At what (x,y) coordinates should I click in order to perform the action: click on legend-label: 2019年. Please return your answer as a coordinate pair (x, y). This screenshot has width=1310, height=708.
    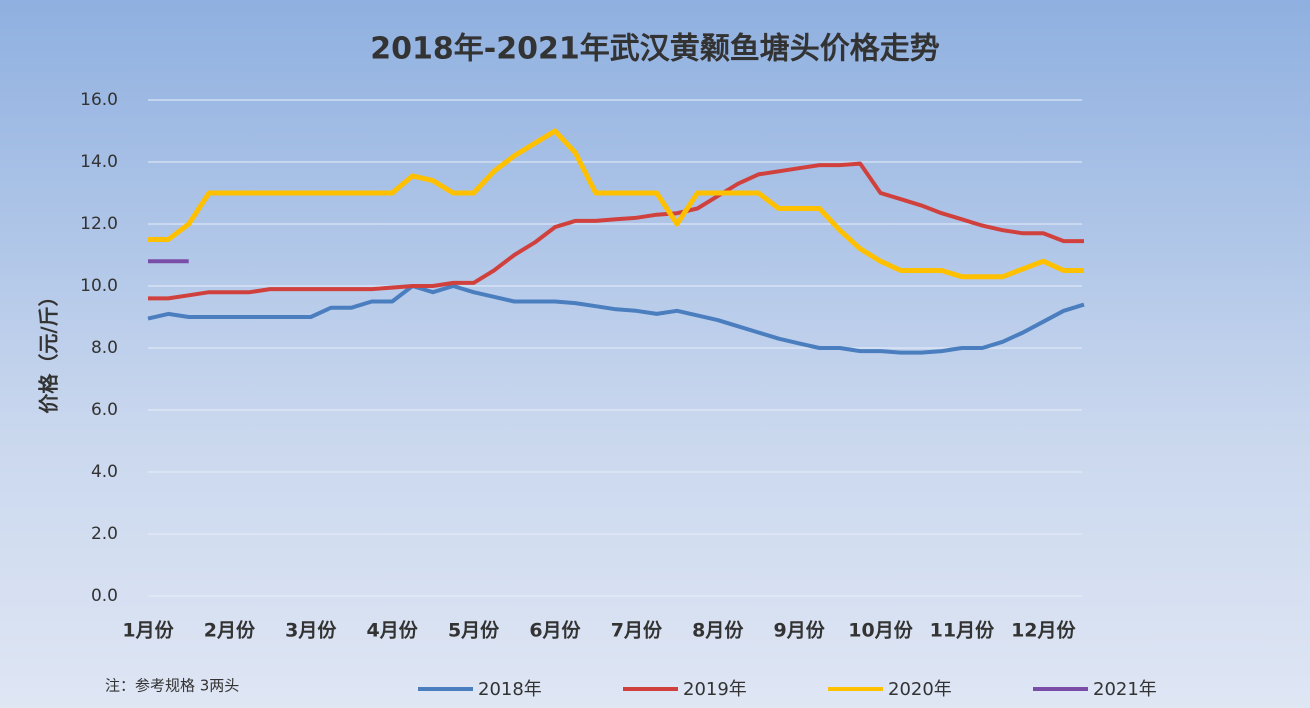
    Looking at the image, I should click on (715, 689).